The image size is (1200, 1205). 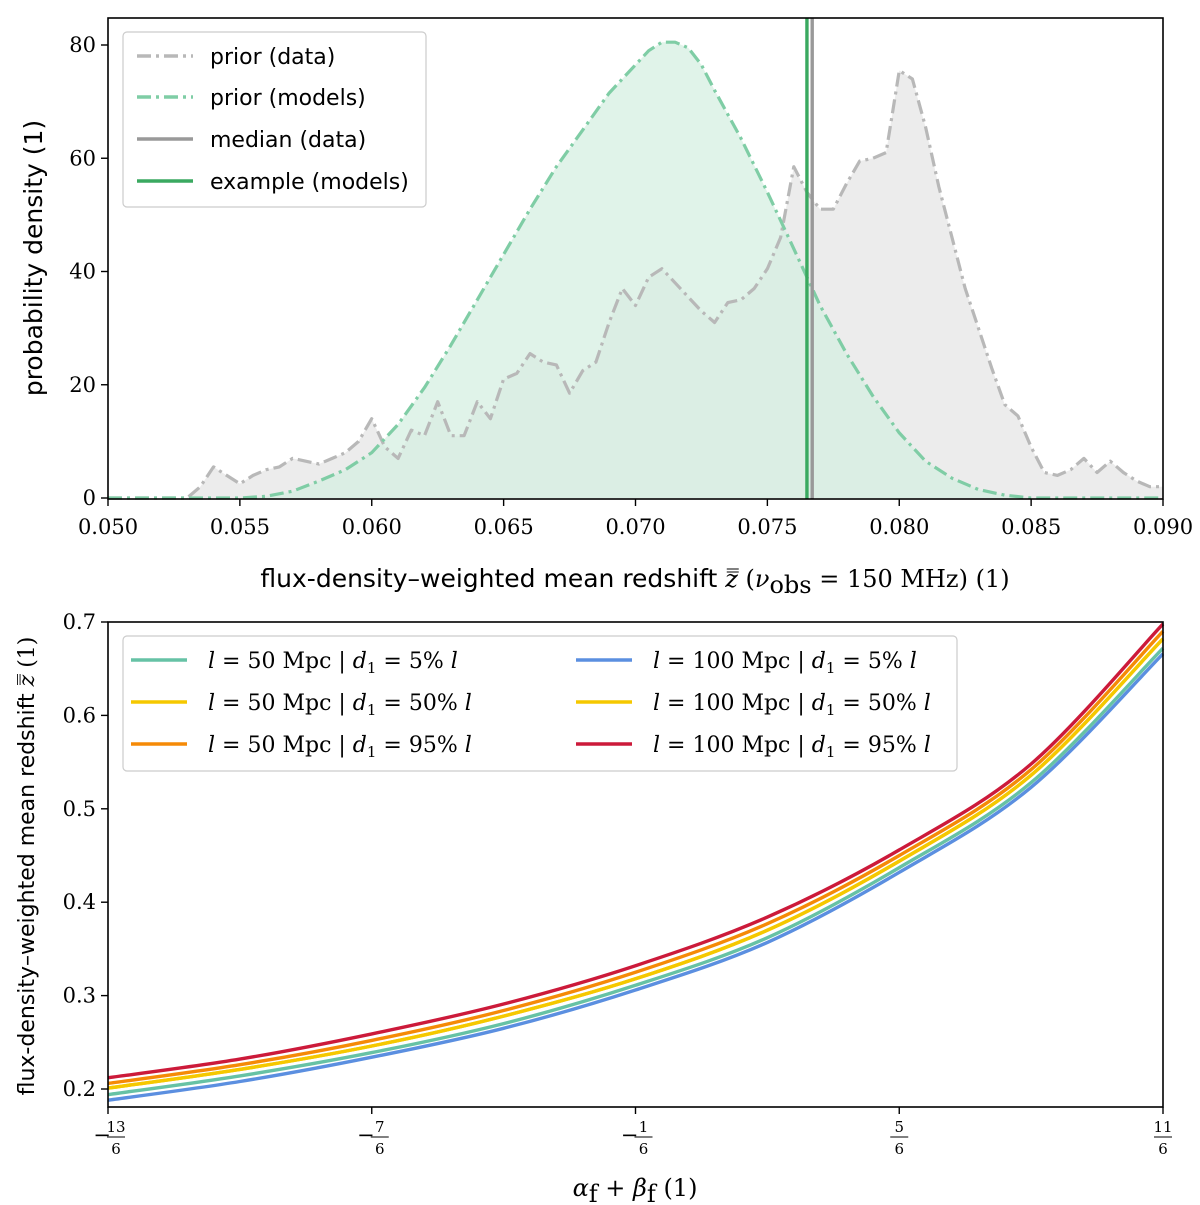 What do you see at coordinates (82, 45) in the screenshot?
I see `top-y-tick-label: 80` at bounding box center [82, 45].